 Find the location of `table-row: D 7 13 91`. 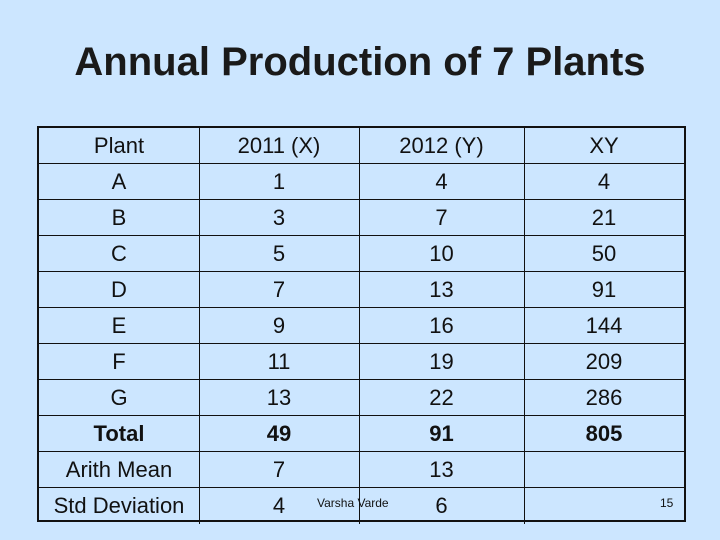

table-row: D 7 13 91 is located at coordinates (361, 290).